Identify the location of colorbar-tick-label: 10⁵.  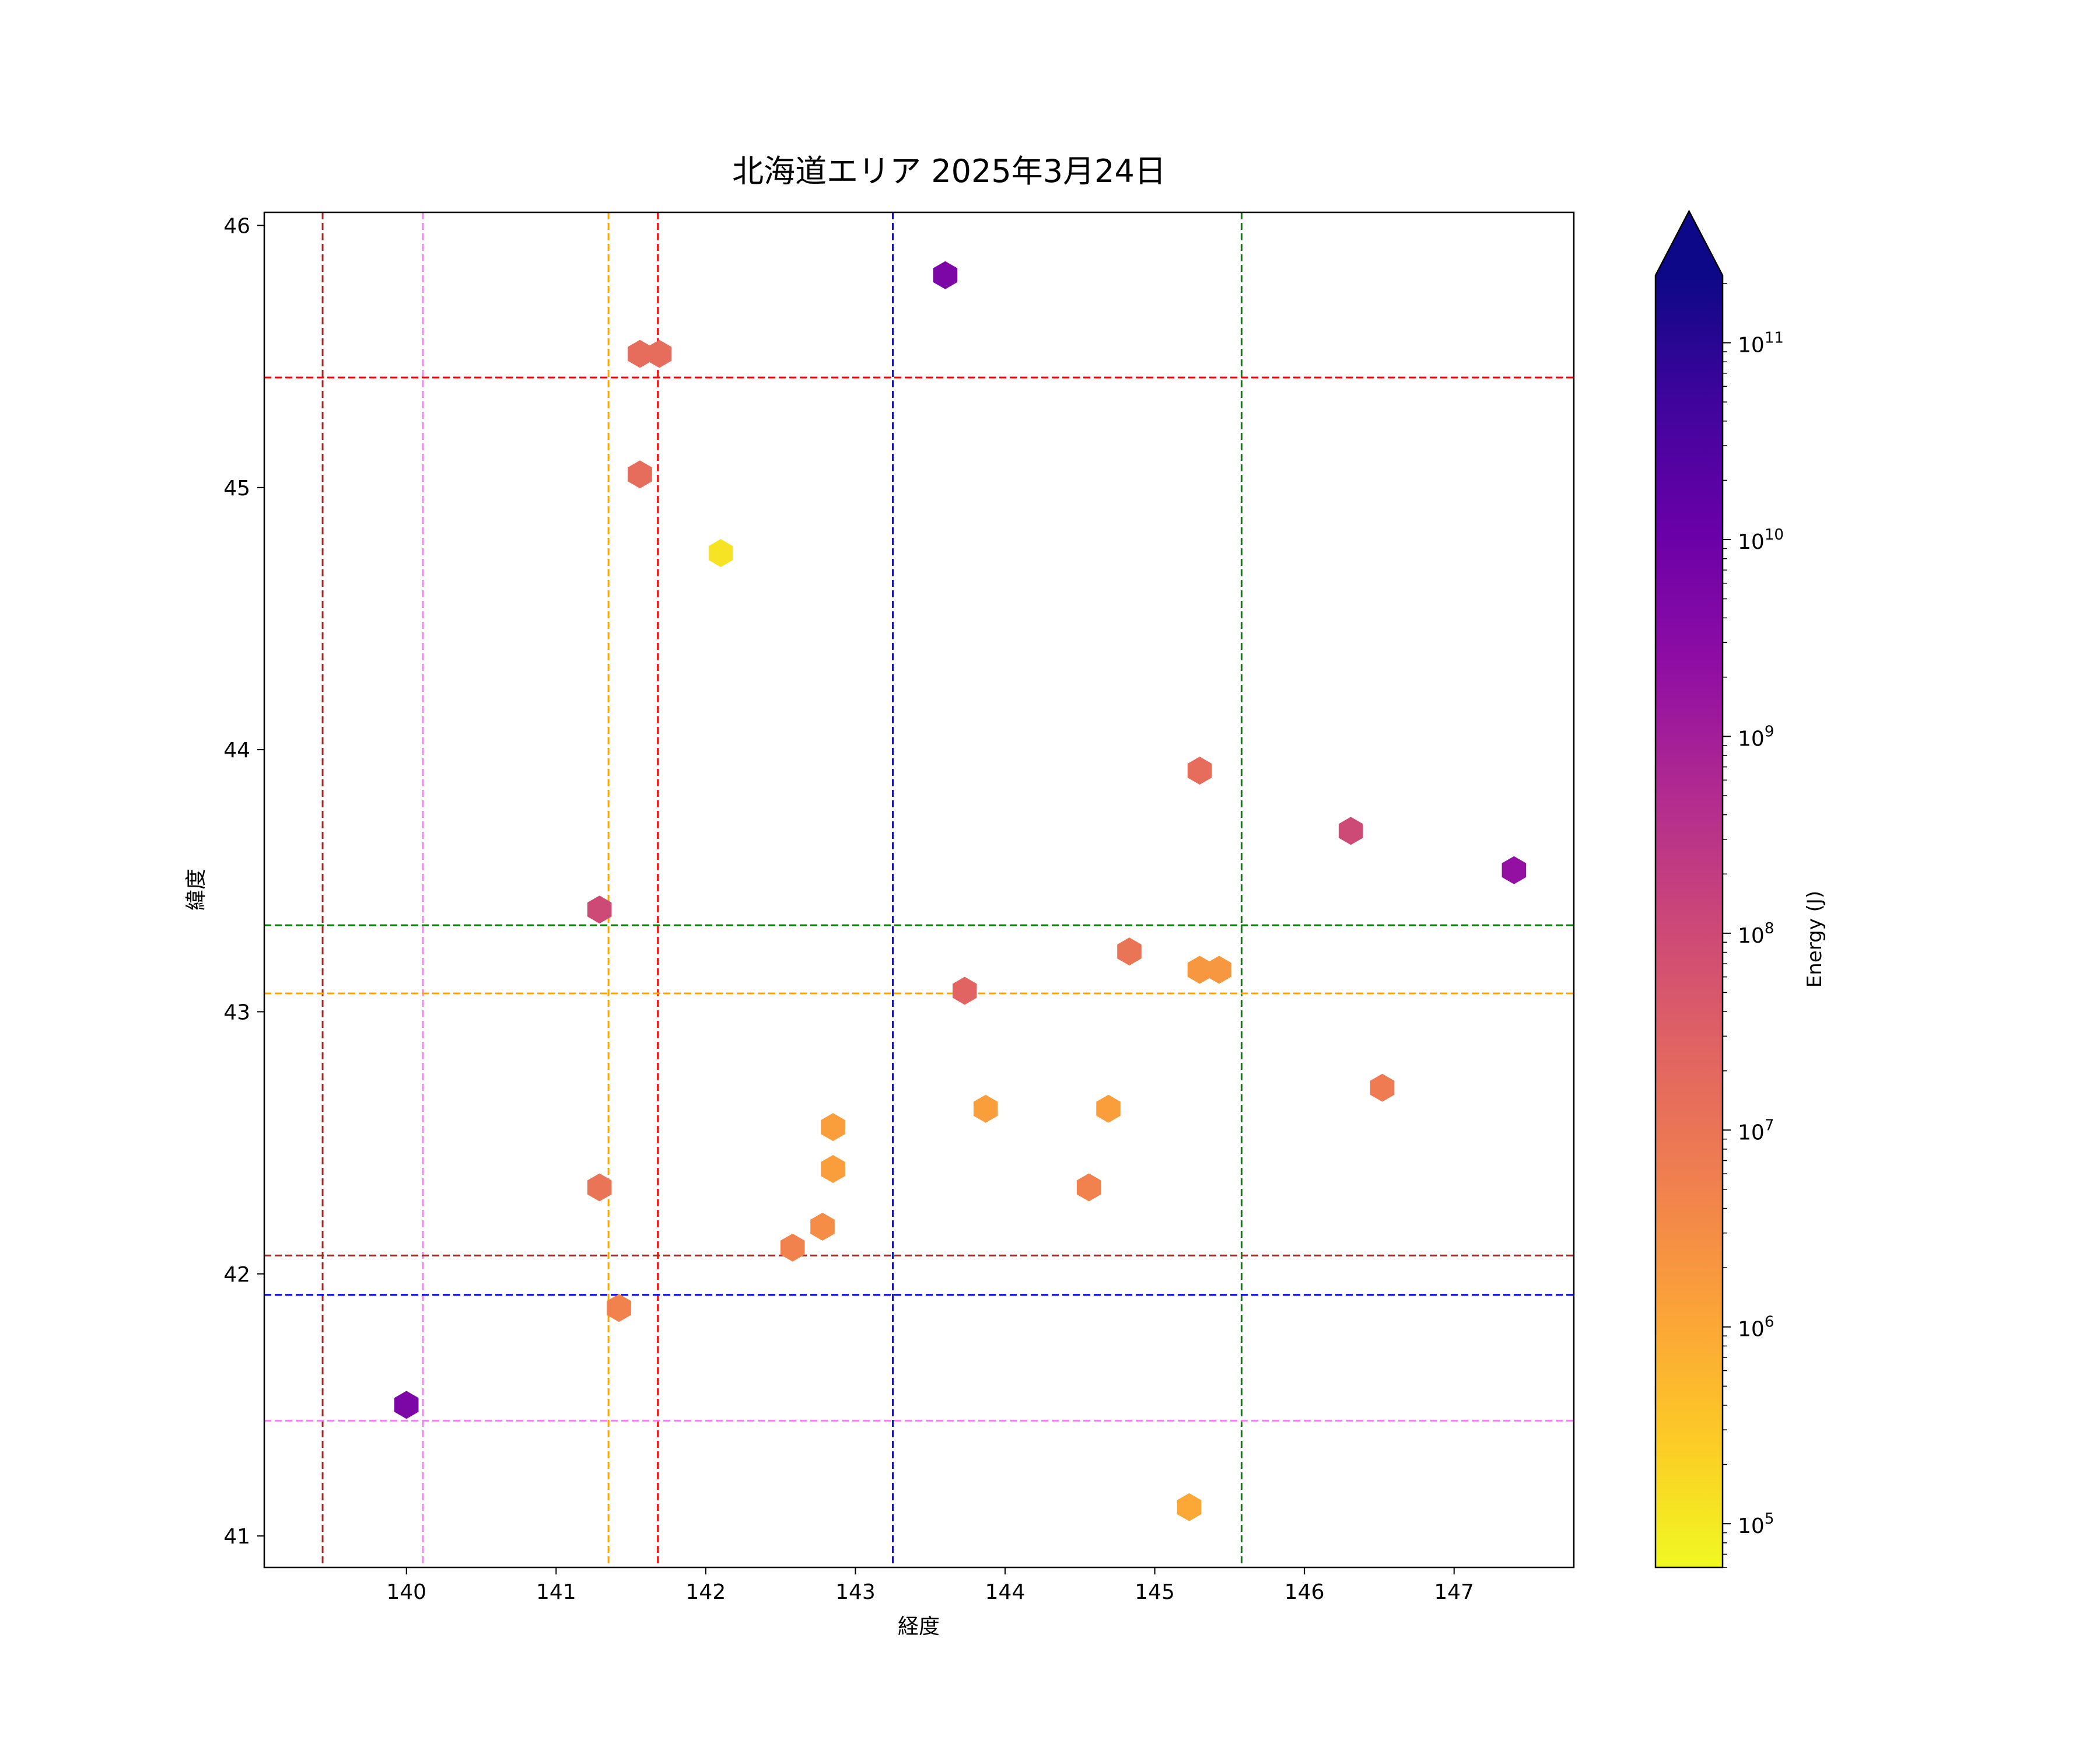
(1756, 1524).